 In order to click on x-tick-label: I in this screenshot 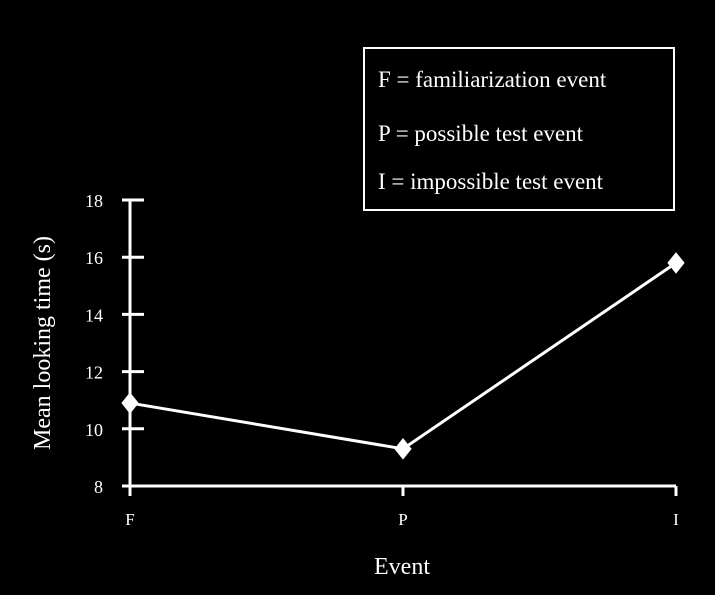, I will do `click(676, 519)`.